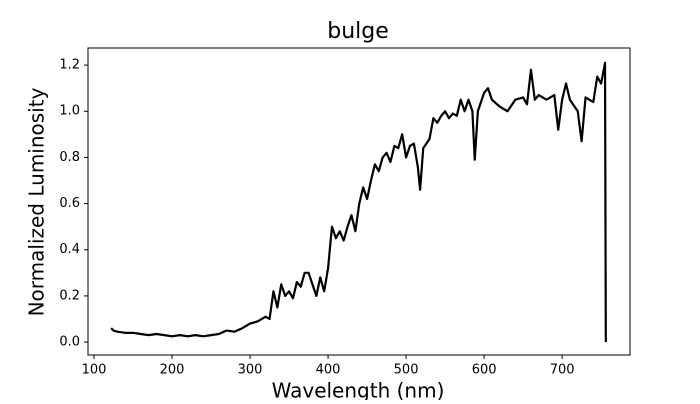 Image resolution: width=700 pixels, height=404 pixels. What do you see at coordinates (37, 201) in the screenshot?
I see `y-axis-label: Normalized Luminosity` at bounding box center [37, 201].